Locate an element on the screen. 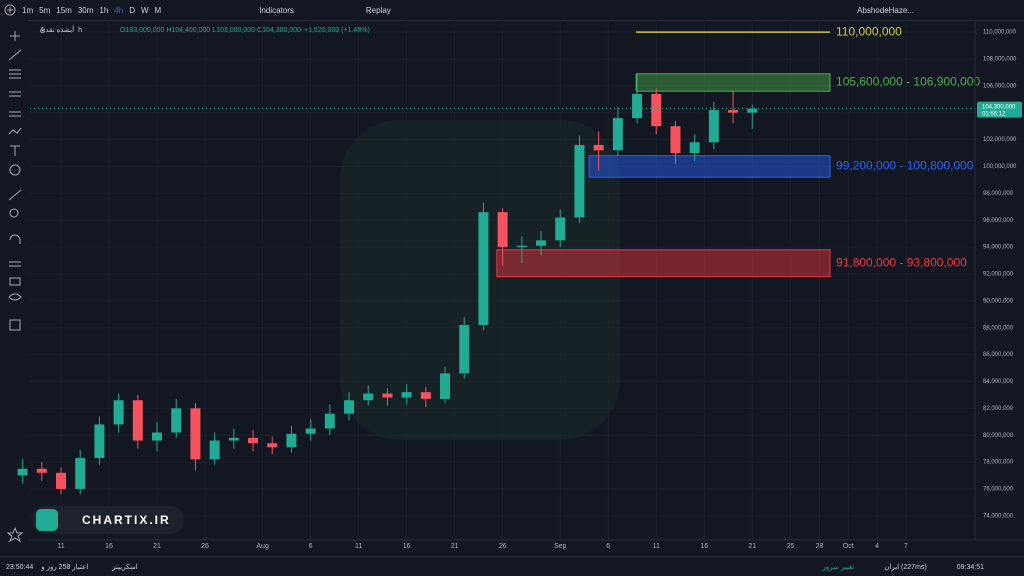  x-tick-label: 7 is located at coordinates (906, 546).